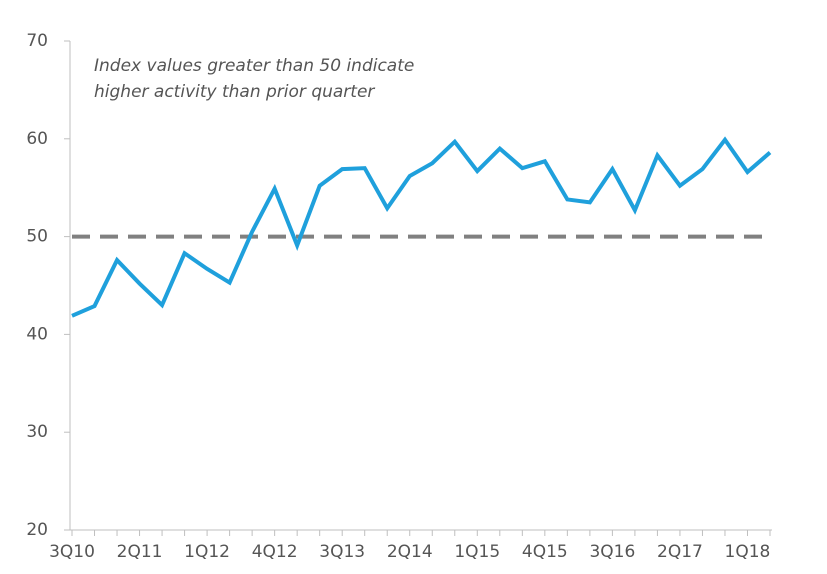 The image size is (827, 574). I want to click on x-tick-label: 1Q12, so click(207, 552).